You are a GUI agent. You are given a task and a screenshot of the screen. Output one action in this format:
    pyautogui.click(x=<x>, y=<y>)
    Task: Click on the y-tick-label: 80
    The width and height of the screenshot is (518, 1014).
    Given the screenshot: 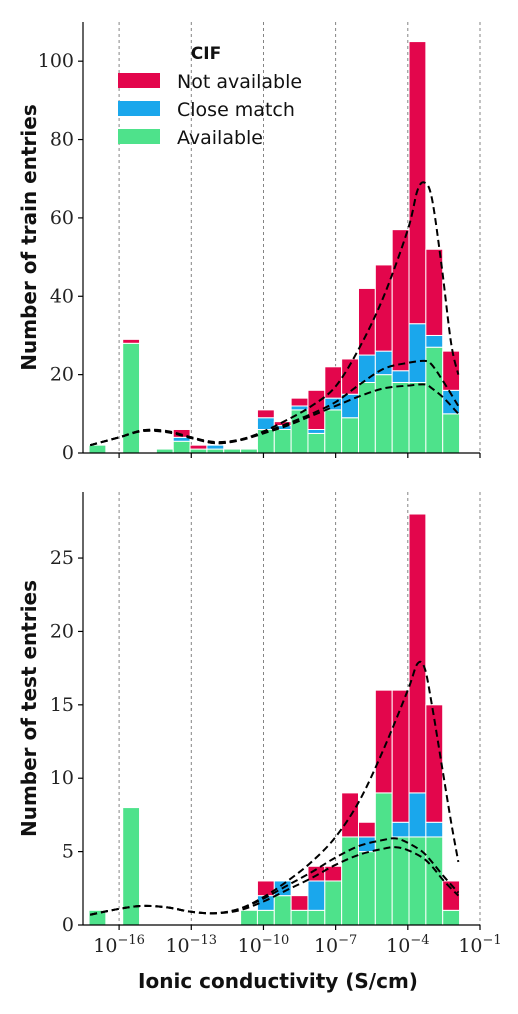 What is the action you would take?
    pyautogui.click(x=62, y=140)
    